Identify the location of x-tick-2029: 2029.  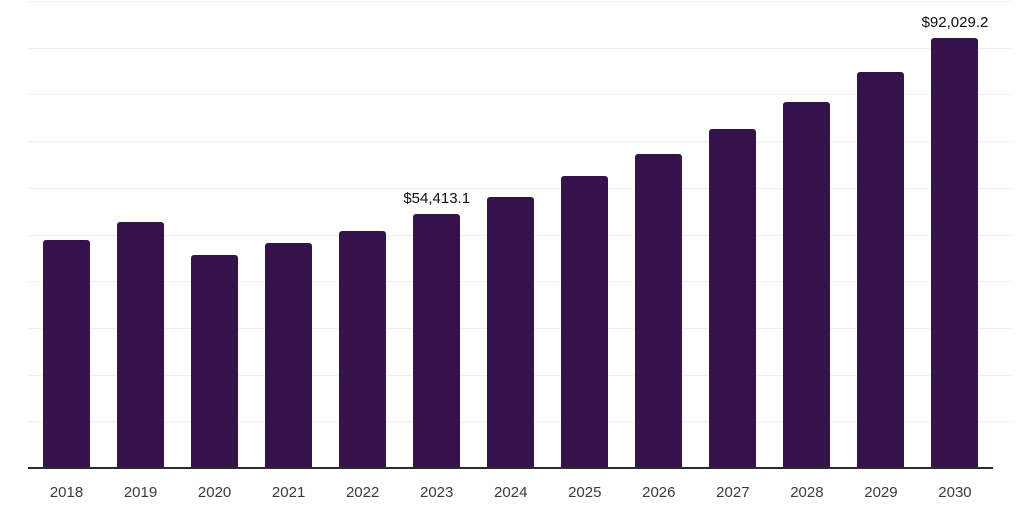
(881, 492).